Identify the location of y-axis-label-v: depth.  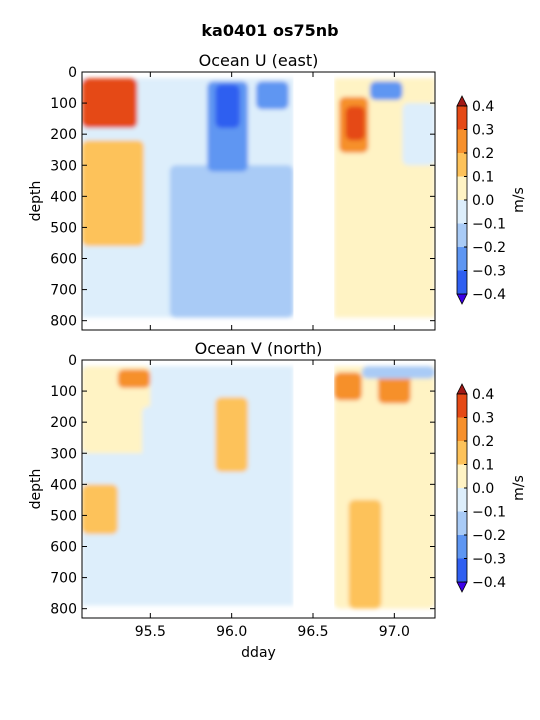
(36, 489).